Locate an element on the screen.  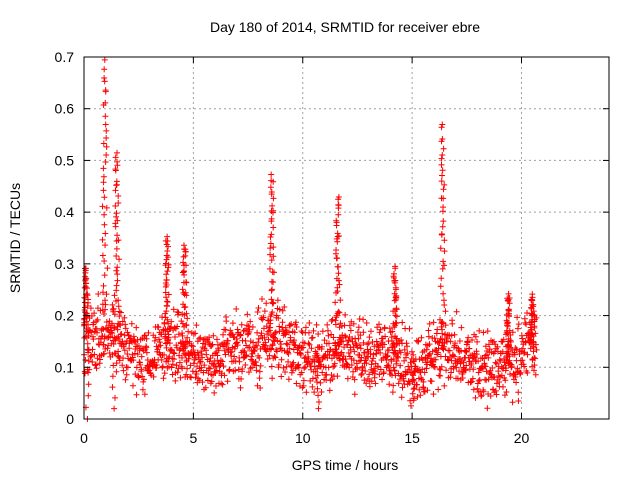
y-tick-label: 0.6 is located at coordinates (65, 109).